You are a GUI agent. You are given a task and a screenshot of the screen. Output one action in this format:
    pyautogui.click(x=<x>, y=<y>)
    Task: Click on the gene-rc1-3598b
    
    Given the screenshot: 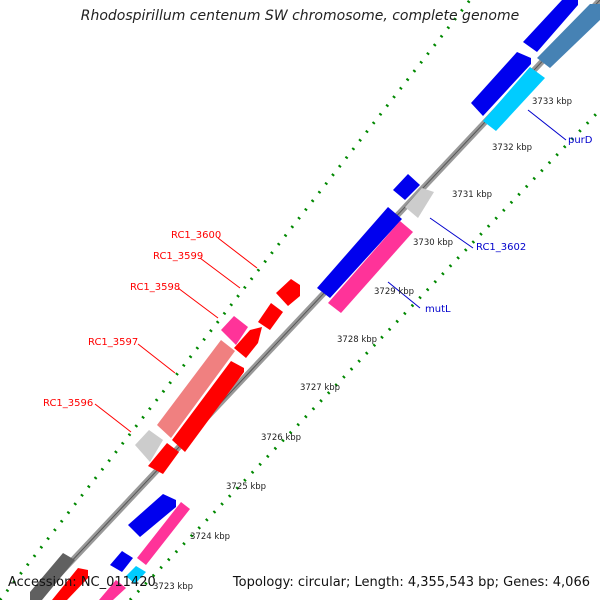 What is the action you would take?
    pyautogui.click(x=248, y=342)
    